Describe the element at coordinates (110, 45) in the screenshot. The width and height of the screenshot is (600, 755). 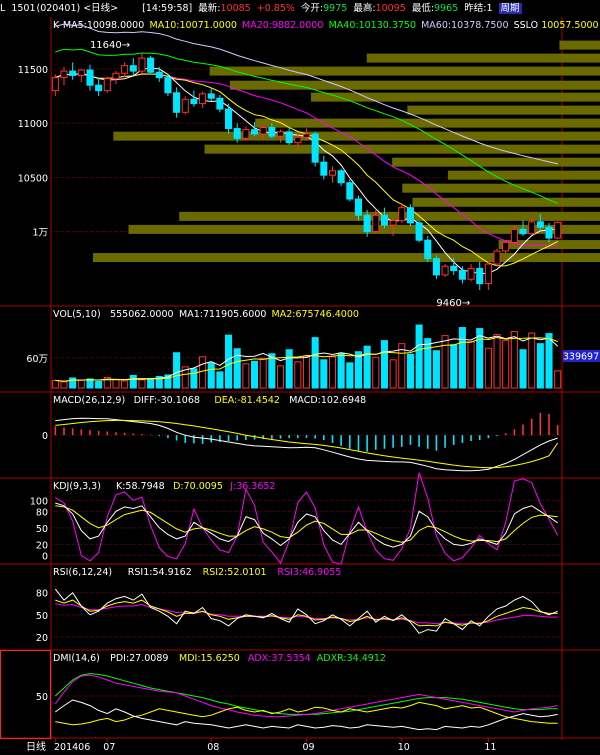
I see `price-annotation: 11640→` at that location.